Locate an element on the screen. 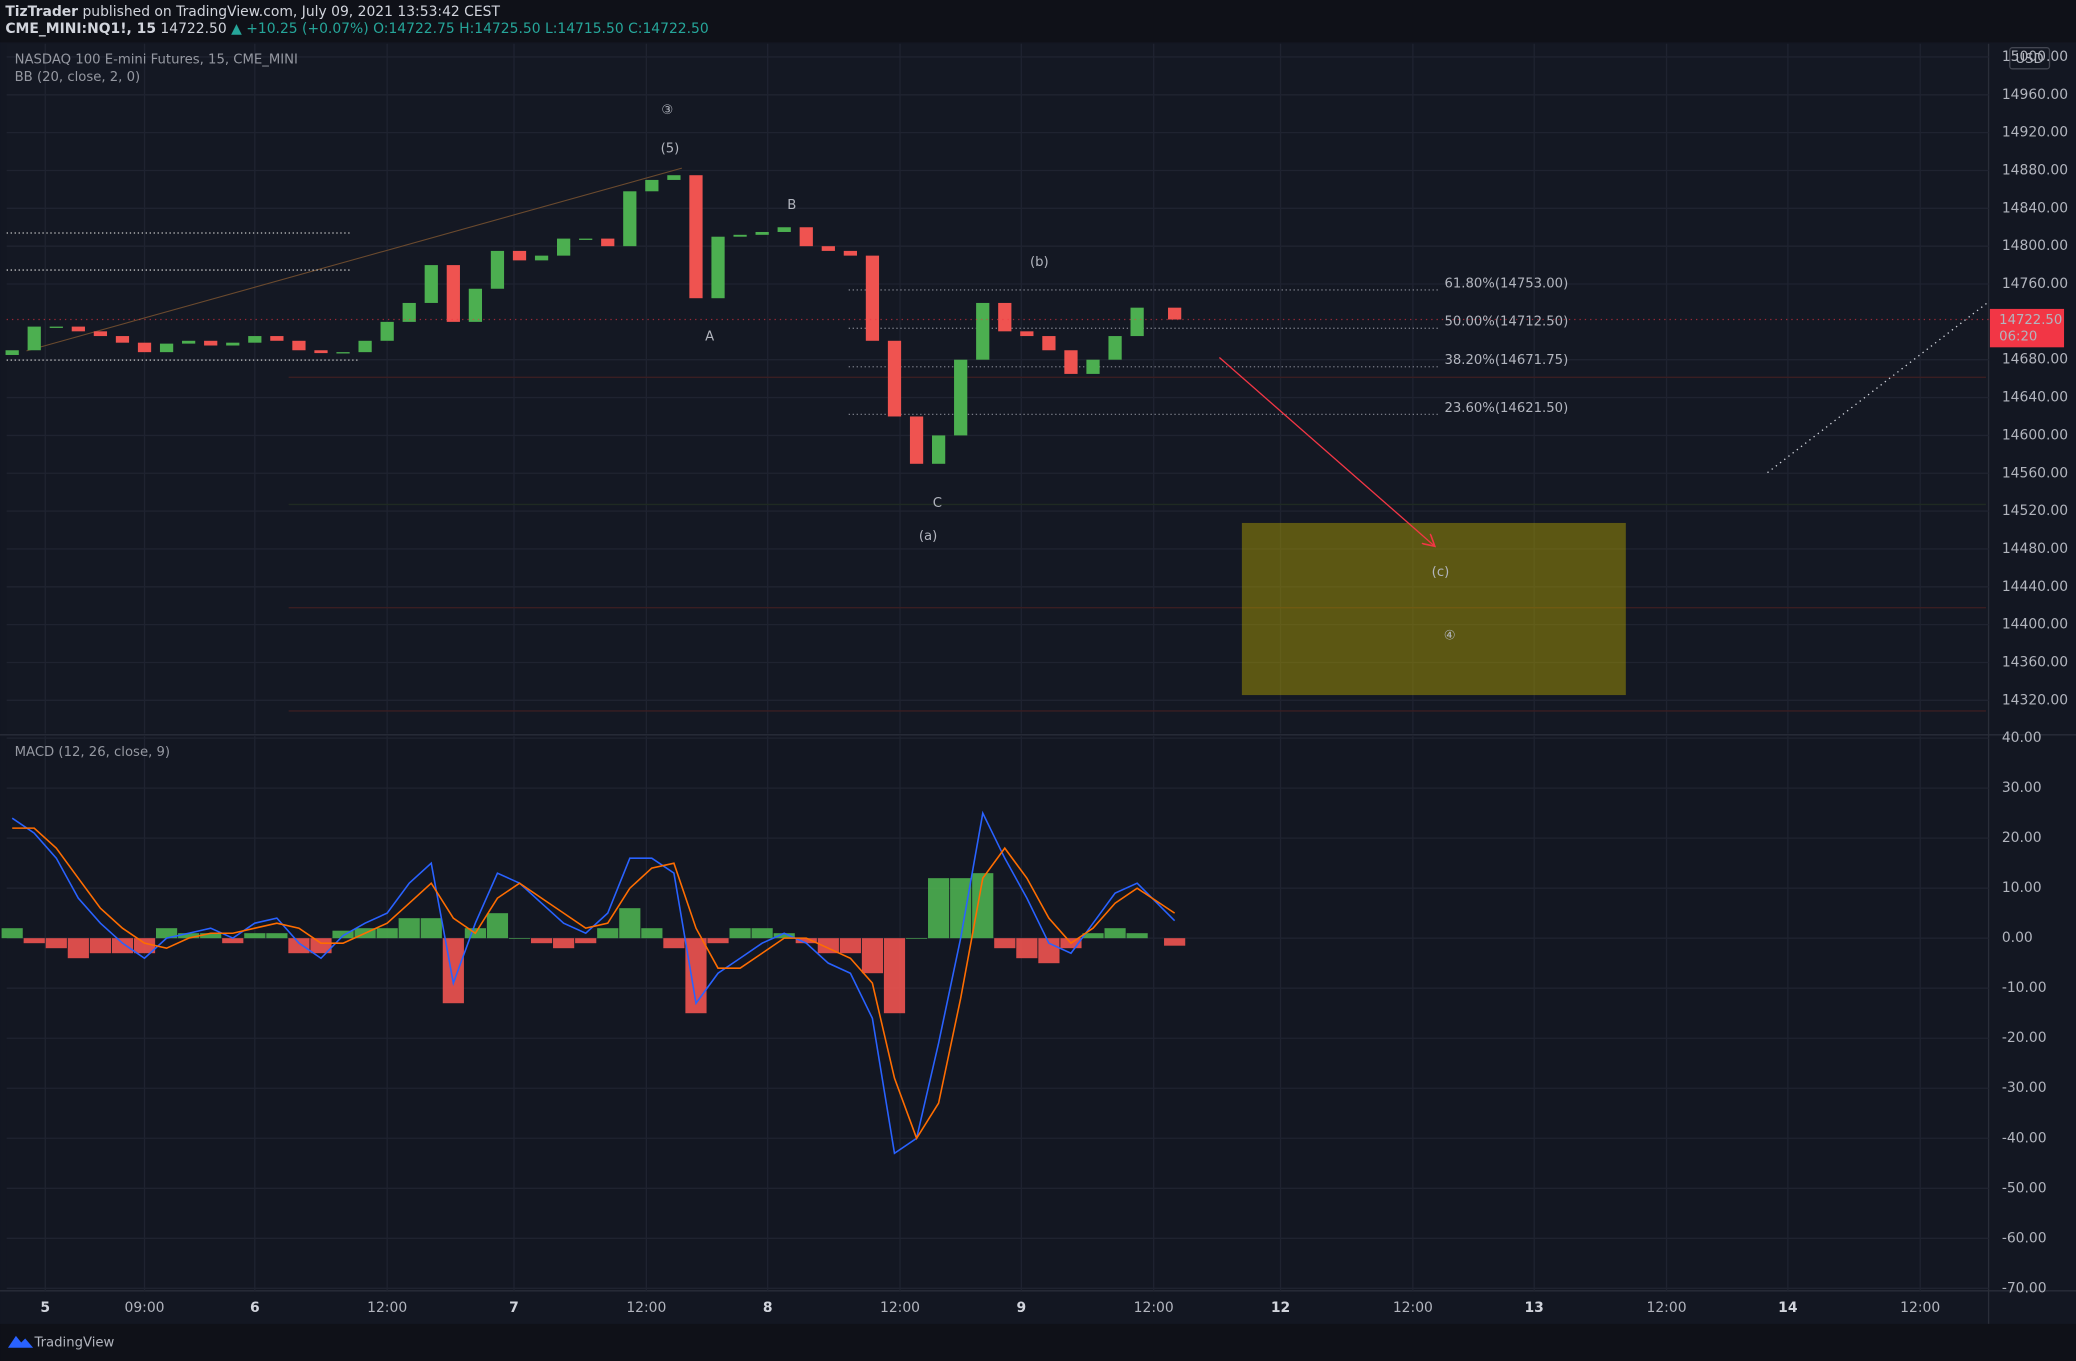  y-tick-label: 14480.00 is located at coordinates (2035, 549).